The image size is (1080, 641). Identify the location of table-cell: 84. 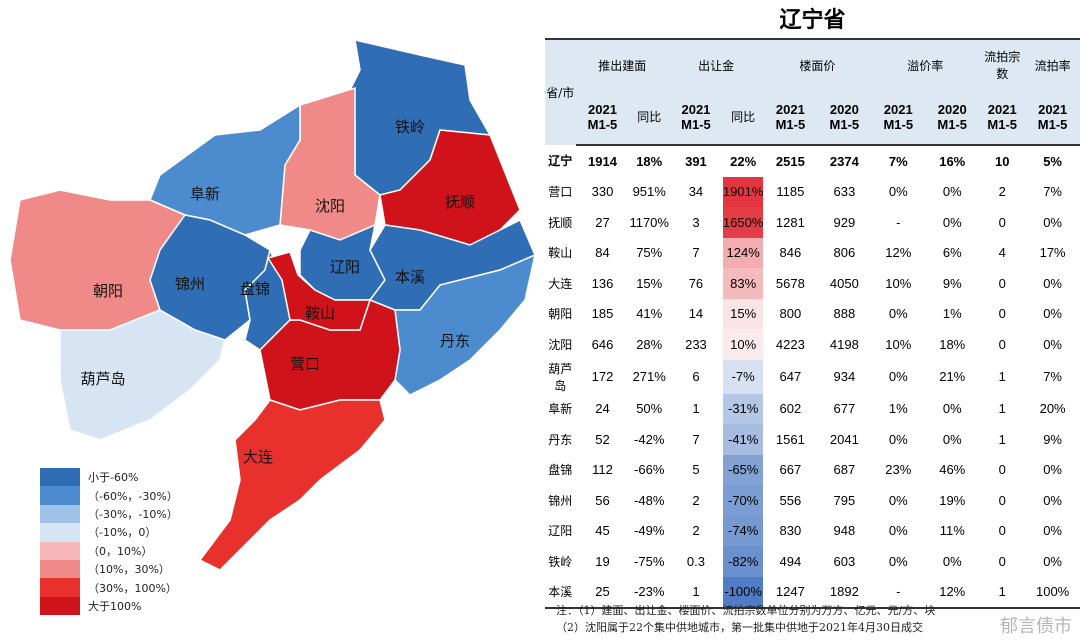
(602, 253).